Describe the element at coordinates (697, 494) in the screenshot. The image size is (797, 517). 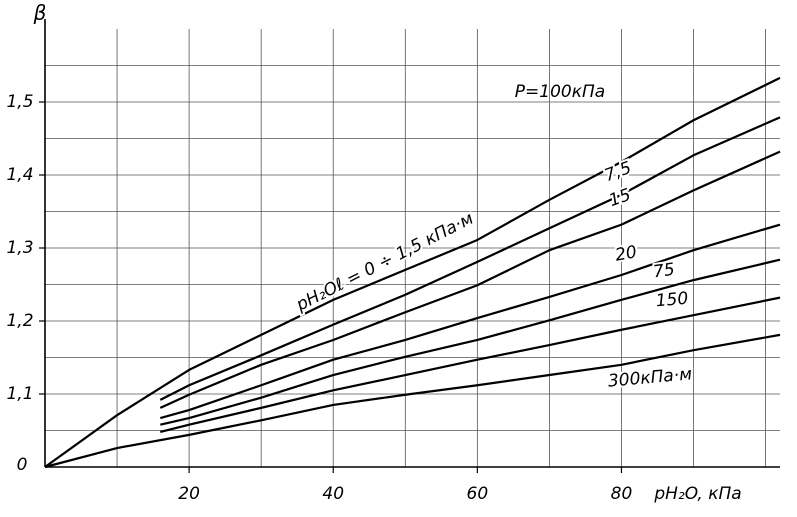
I see `x-axis-label: pH₂O, кПа` at that location.